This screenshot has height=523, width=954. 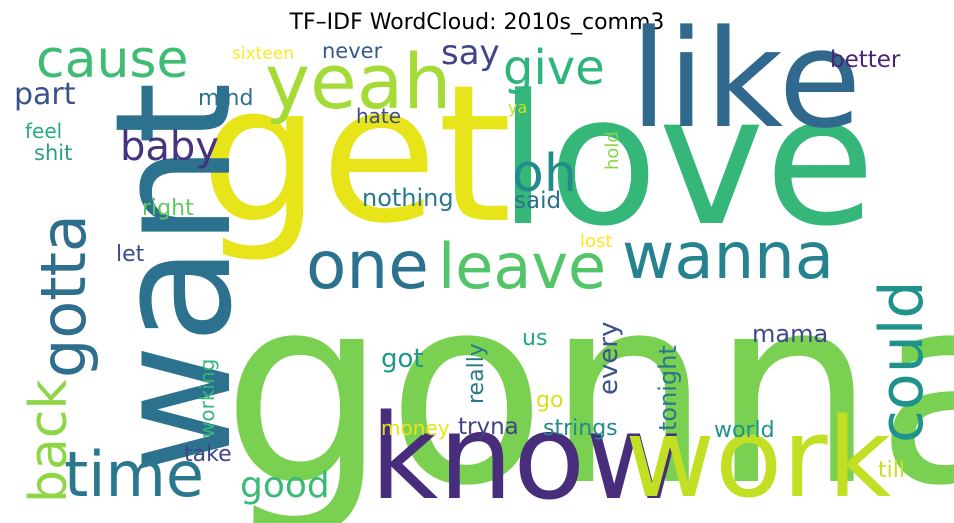 I want to click on word-work: work, so click(x=758, y=458).